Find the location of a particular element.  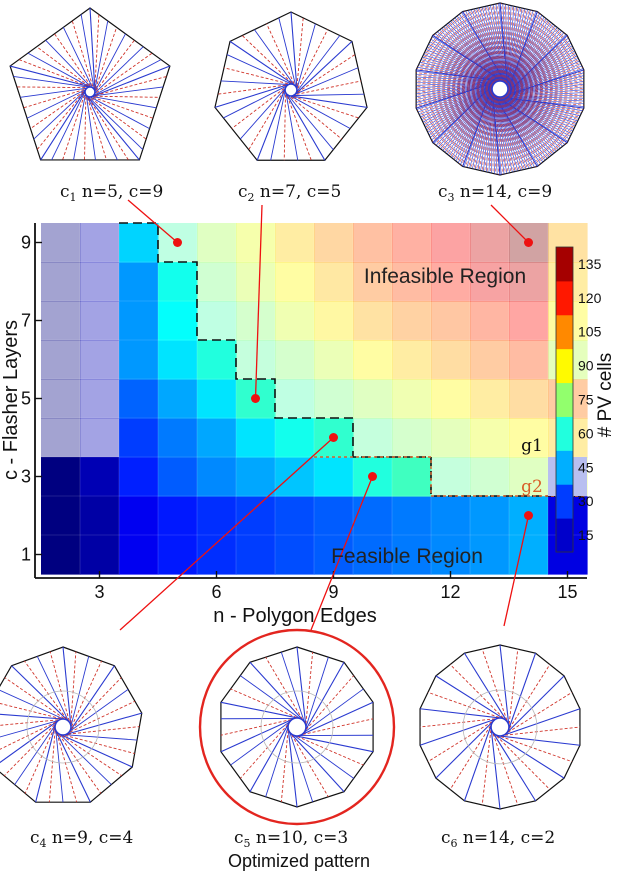

colorbar: 15 30 45 60 75 90 105 120 135 is located at coordinates (578, 399).